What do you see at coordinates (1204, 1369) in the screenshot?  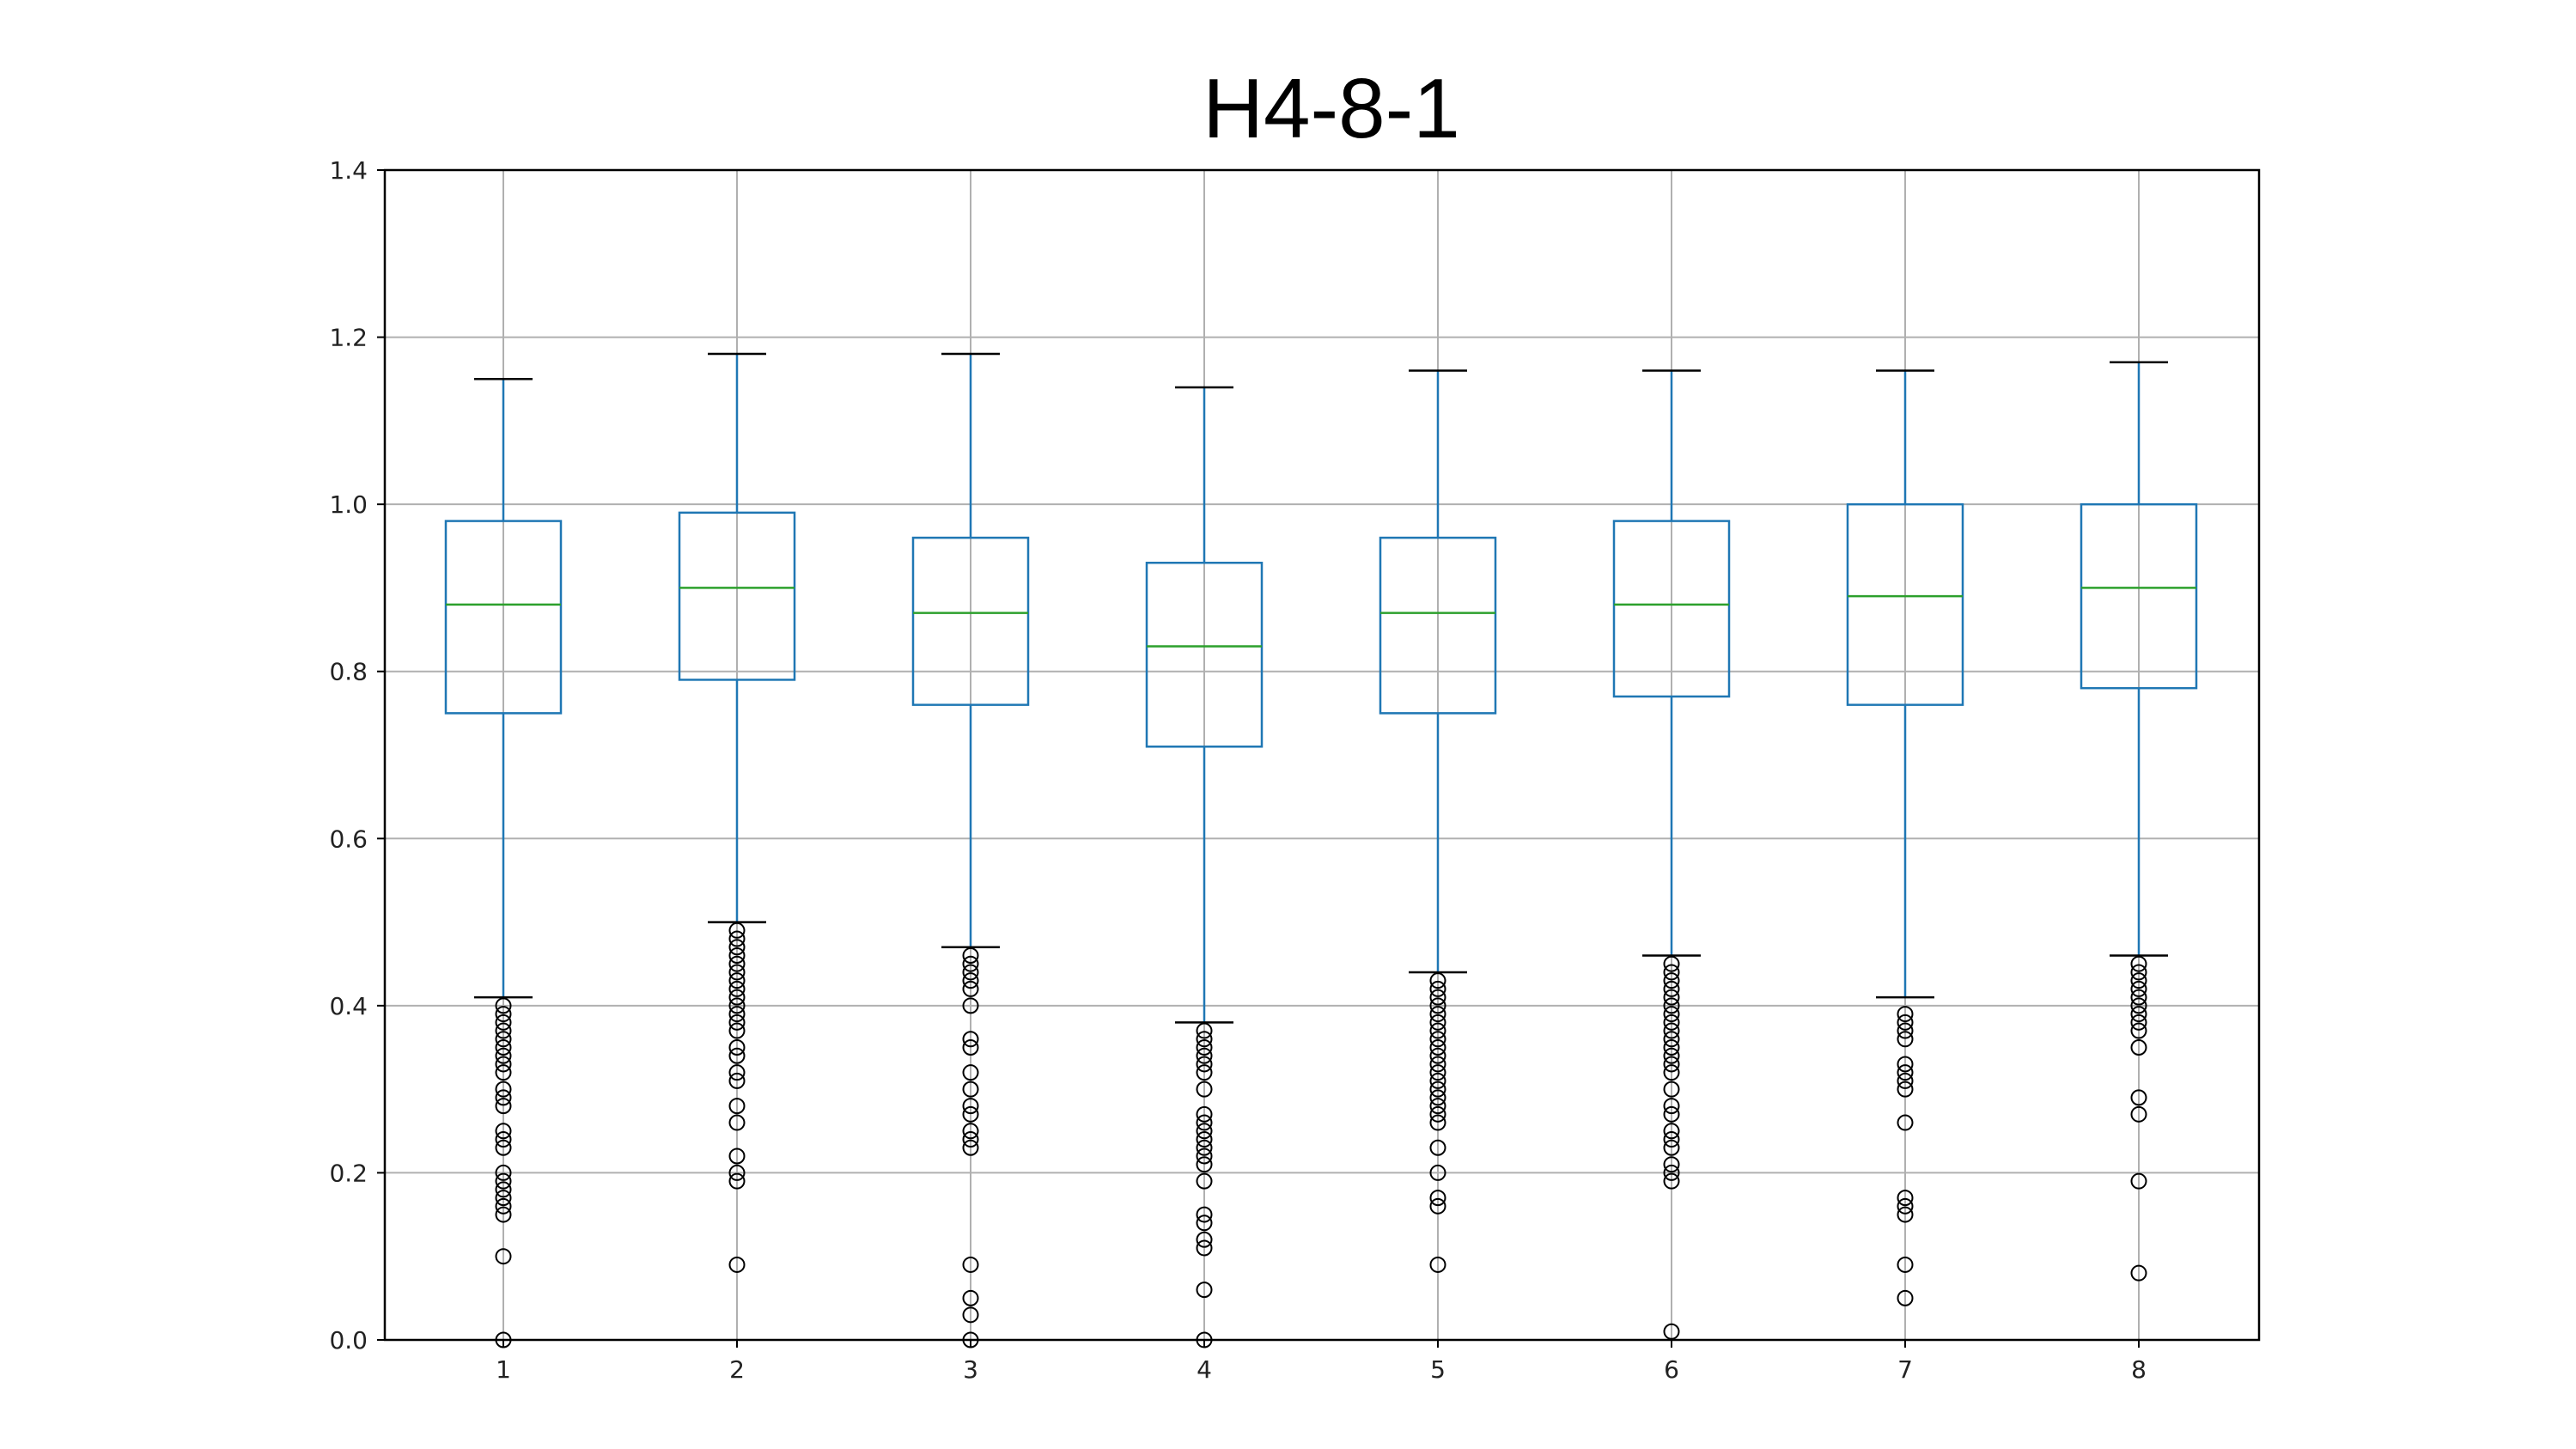 I see `x-tick-label: 4` at bounding box center [1204, 1369].